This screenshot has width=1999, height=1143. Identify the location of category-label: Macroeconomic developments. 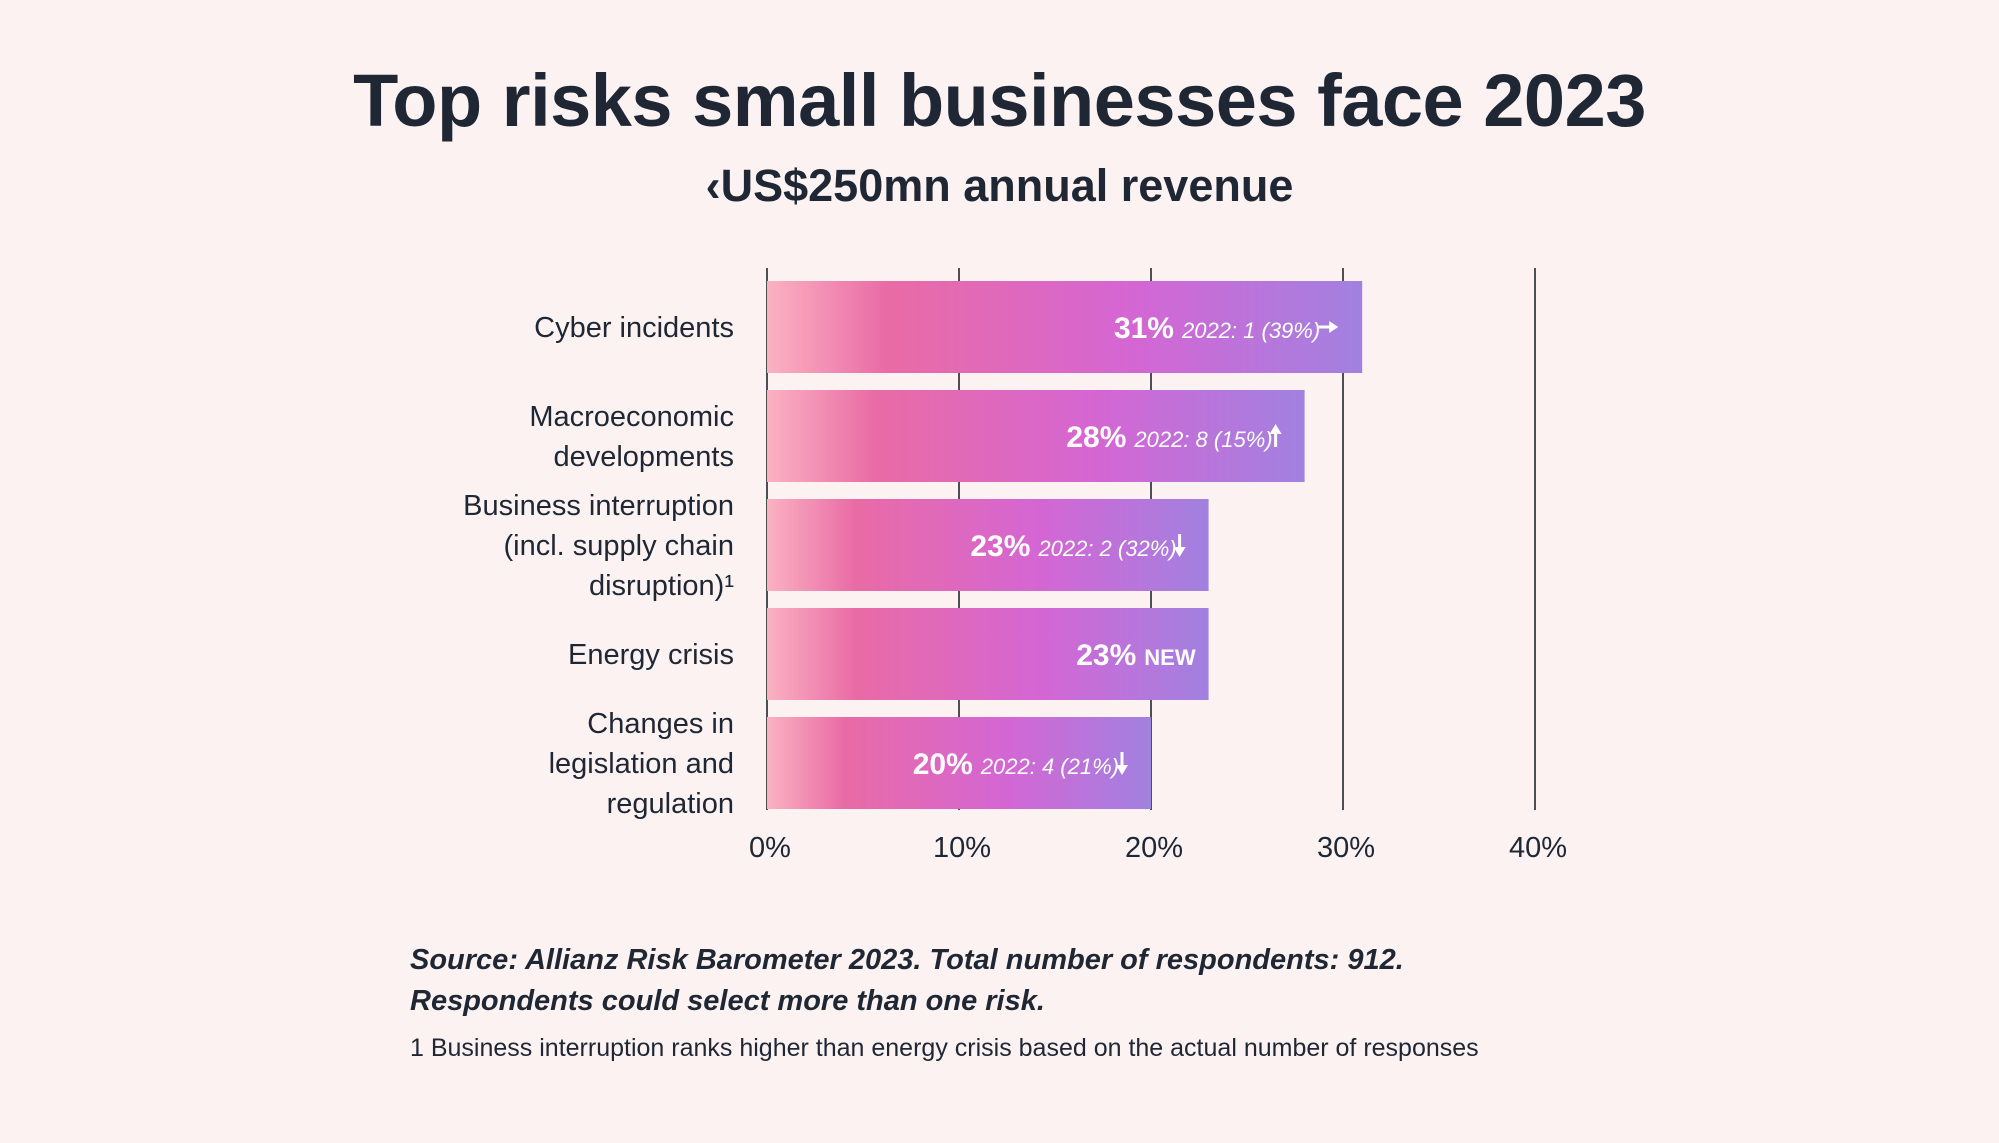
(631, 437).